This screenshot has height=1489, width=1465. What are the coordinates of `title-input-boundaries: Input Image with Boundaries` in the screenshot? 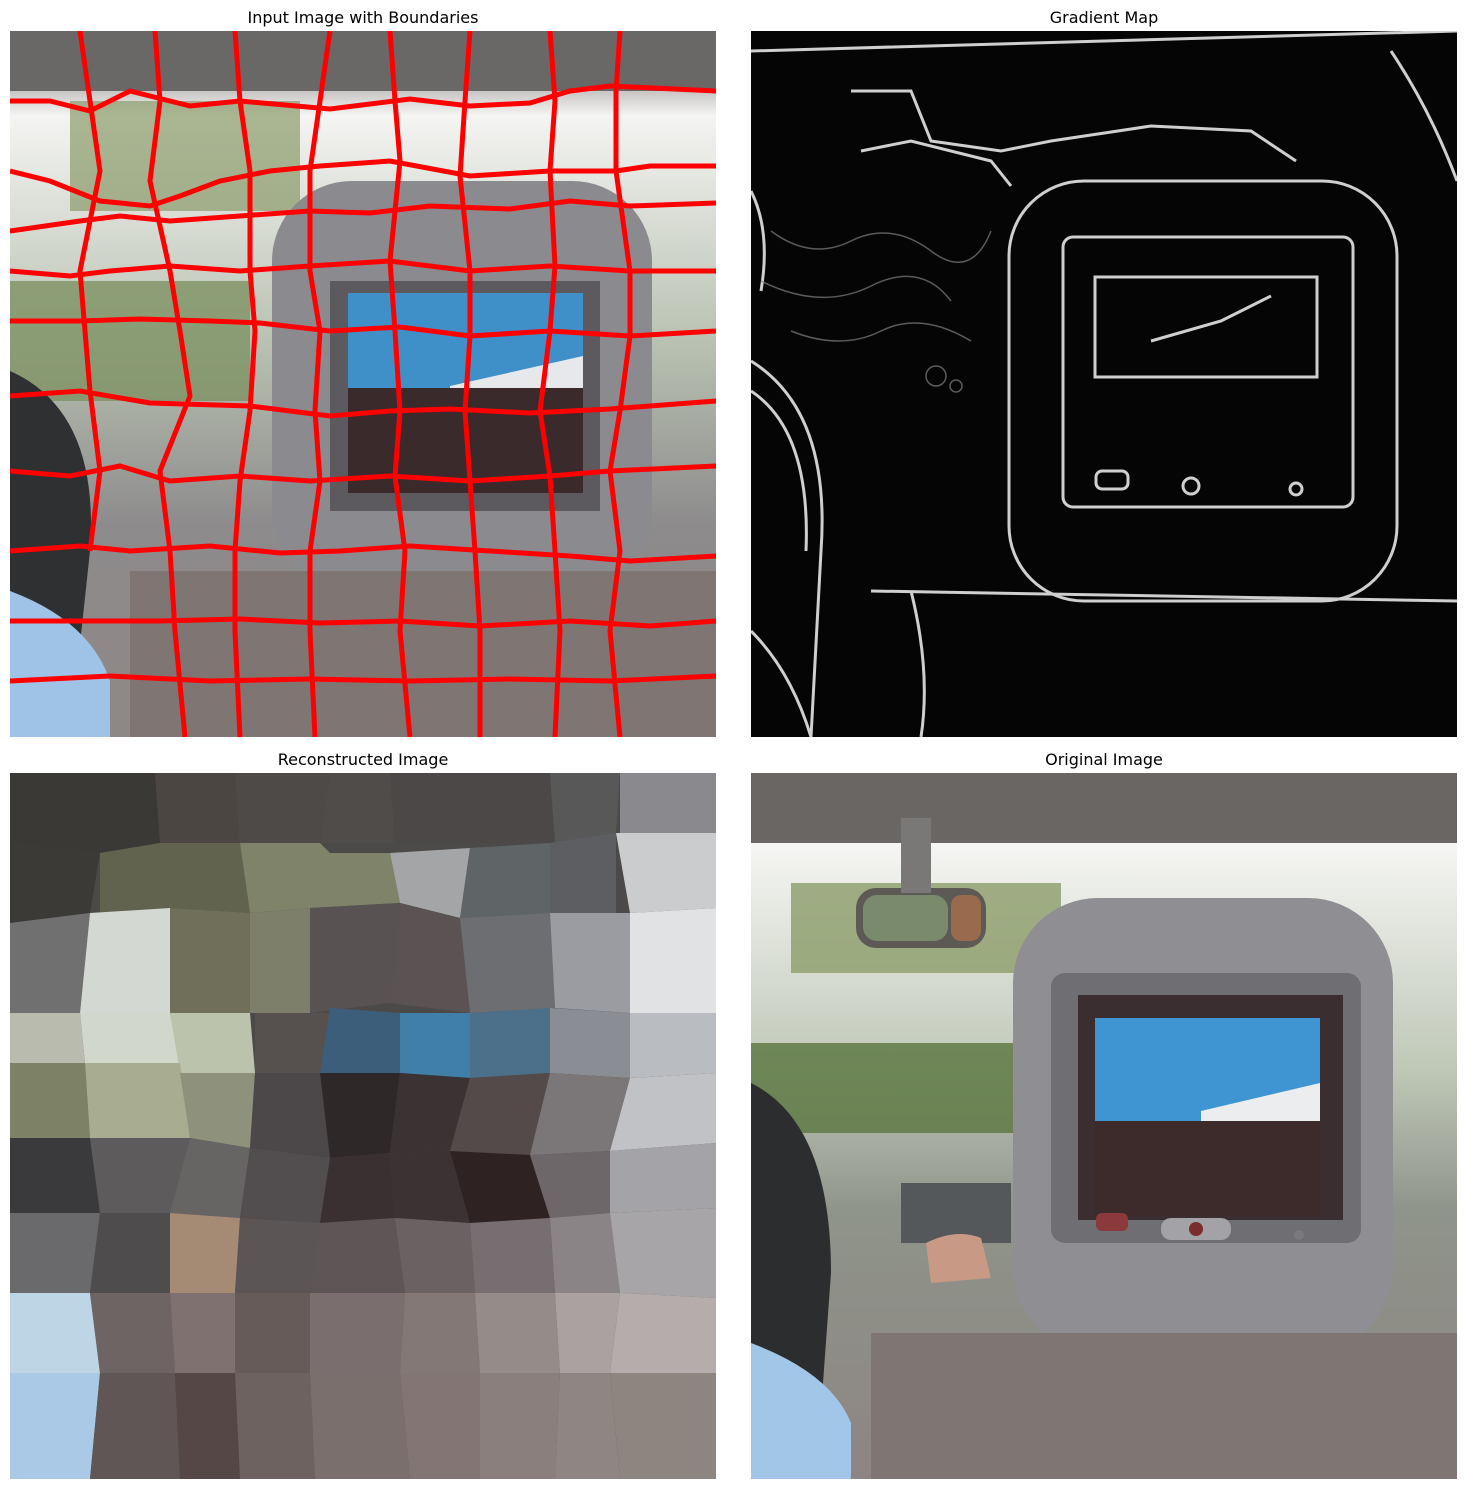 It's located at (363, 17).